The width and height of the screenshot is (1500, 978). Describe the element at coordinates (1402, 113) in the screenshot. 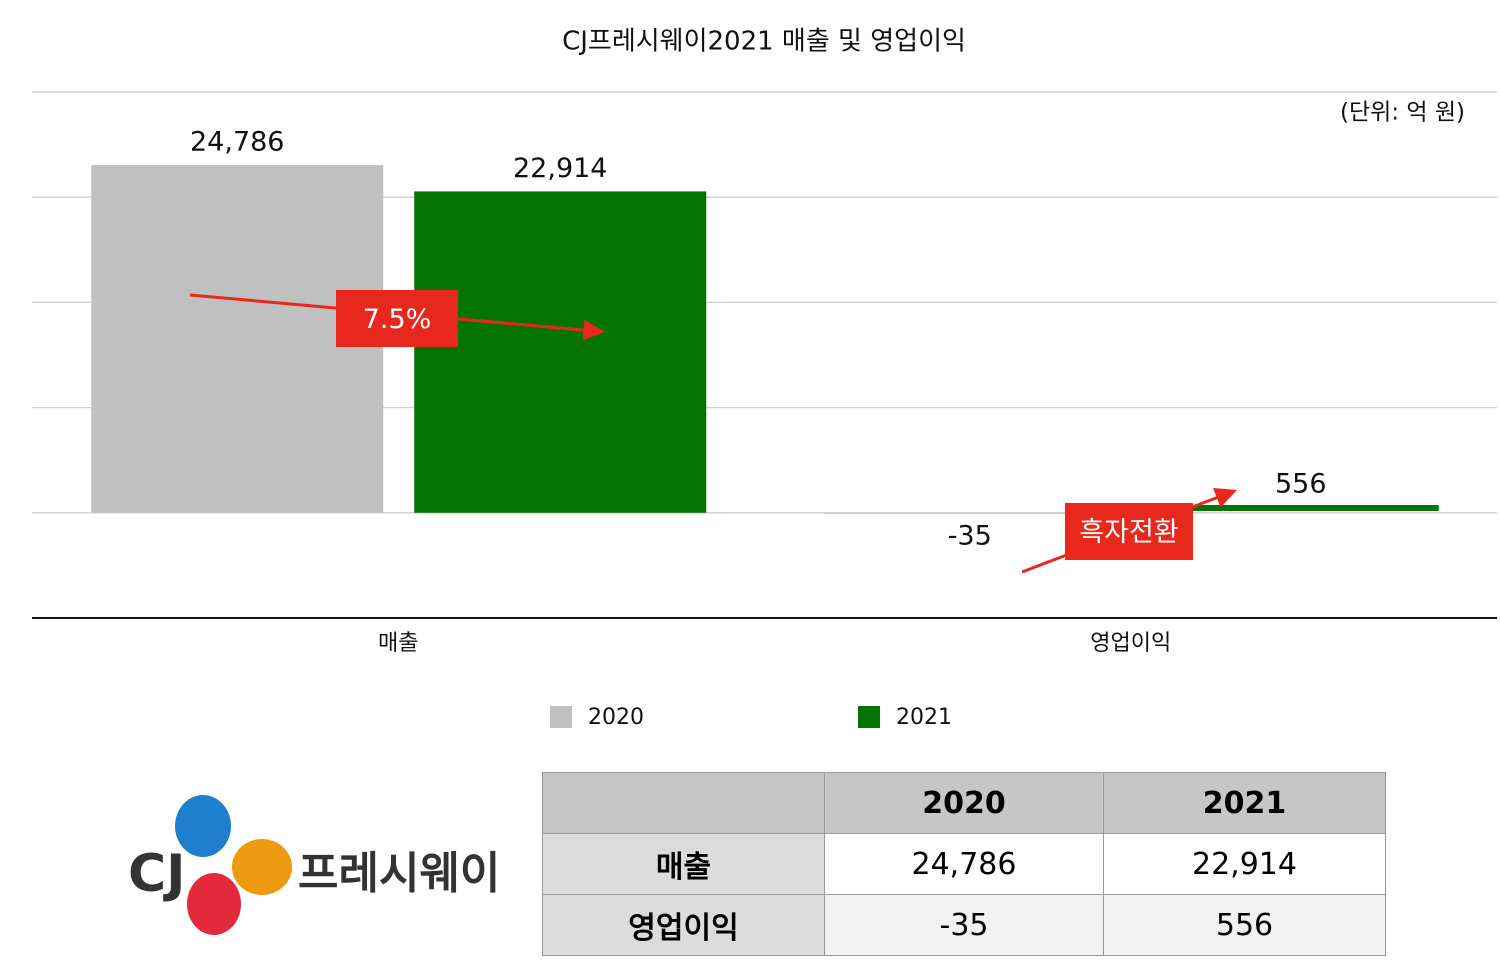

I see `unit-note: (단위: 억 원)` at that location.